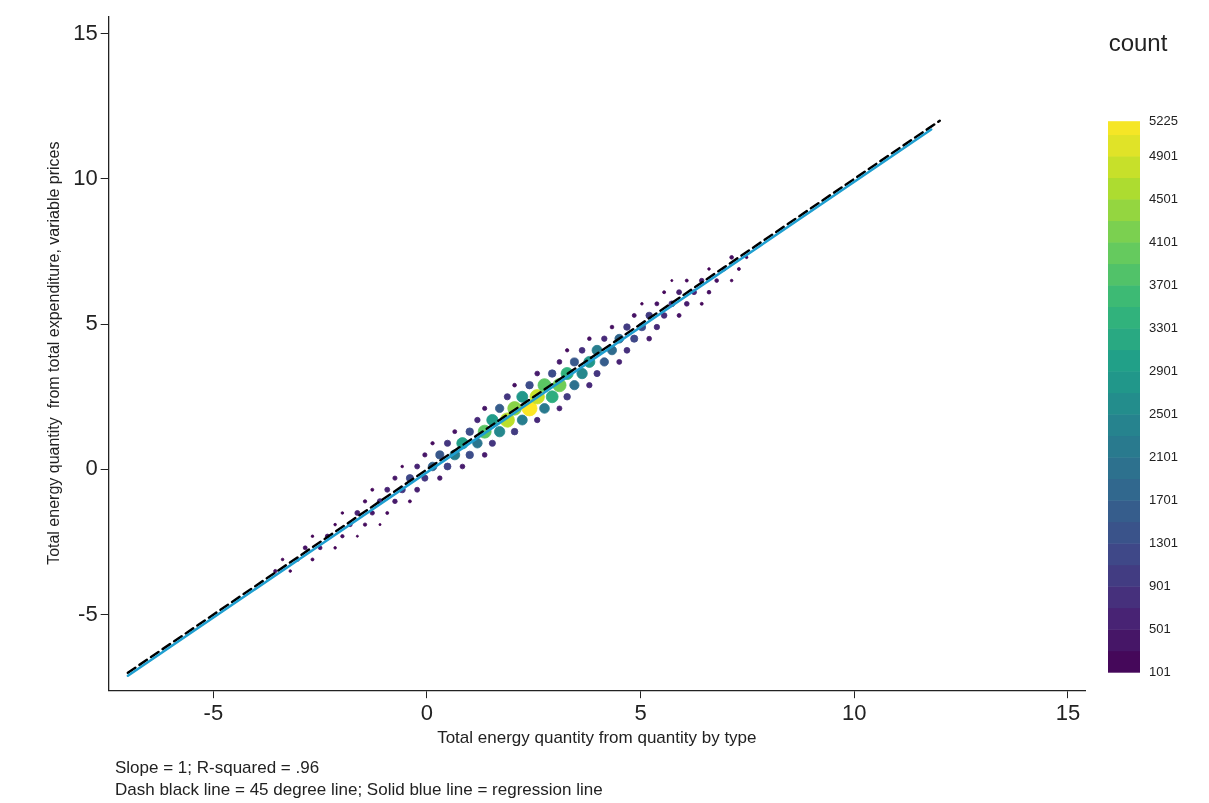  I want to click on text: Dash black line = 45 degree line; Solid blue line = regression line, so click(359, 789).